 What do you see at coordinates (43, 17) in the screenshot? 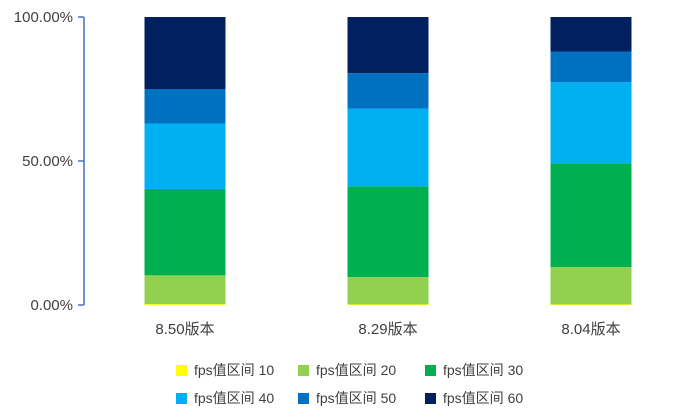
I see `y-tick-label: 100.00%` at bounding box center [43, 17].